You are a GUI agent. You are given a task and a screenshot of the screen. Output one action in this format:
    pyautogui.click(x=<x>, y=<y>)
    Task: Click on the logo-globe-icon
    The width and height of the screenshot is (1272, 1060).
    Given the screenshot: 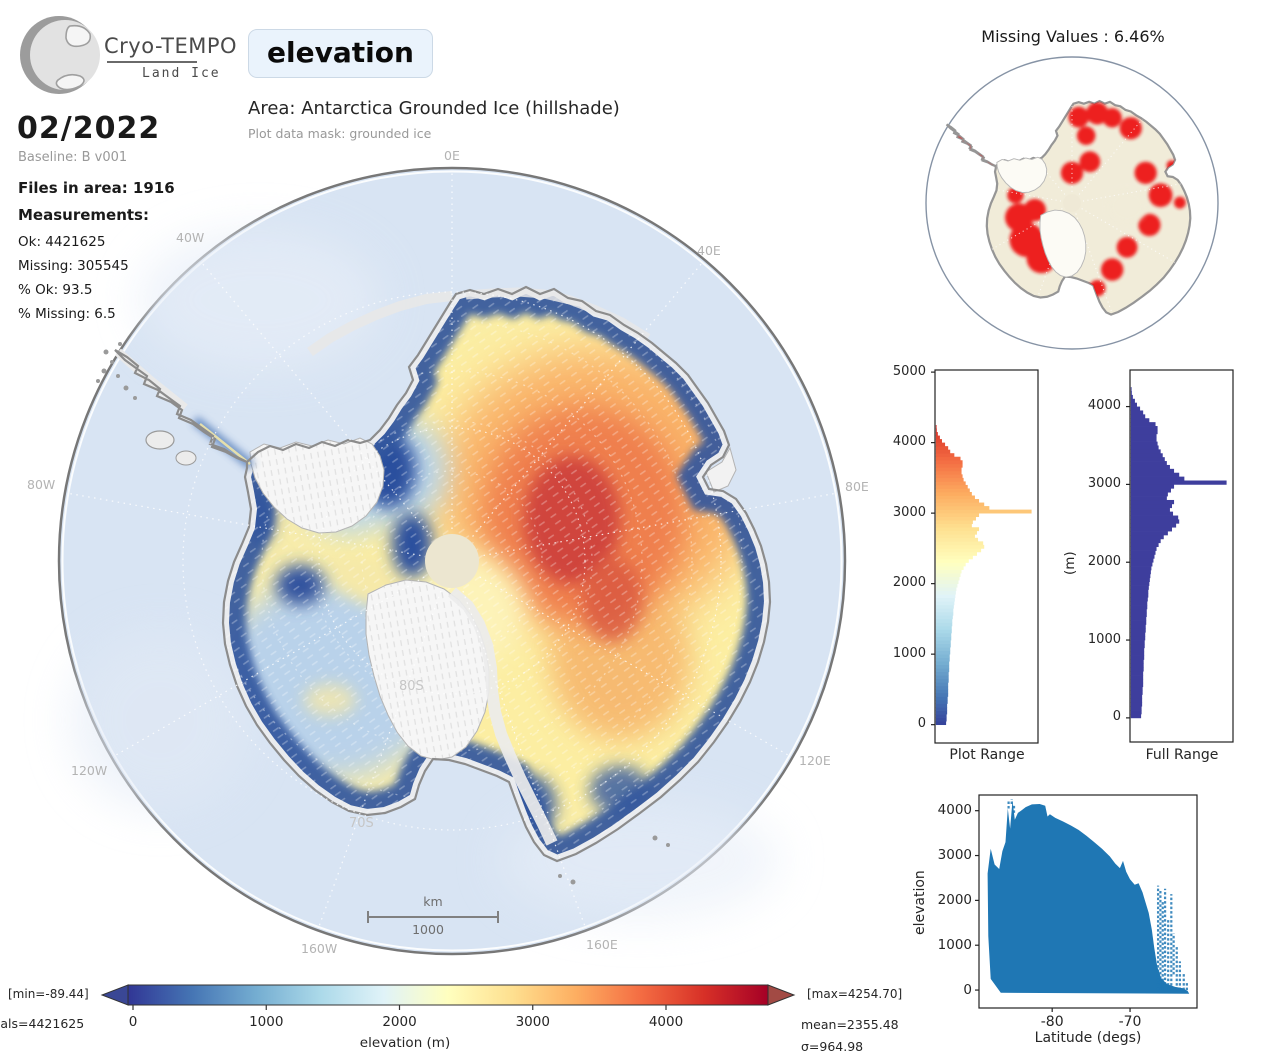 What is the action you would take?
    pyautogui.click(x=60, y=55)
    